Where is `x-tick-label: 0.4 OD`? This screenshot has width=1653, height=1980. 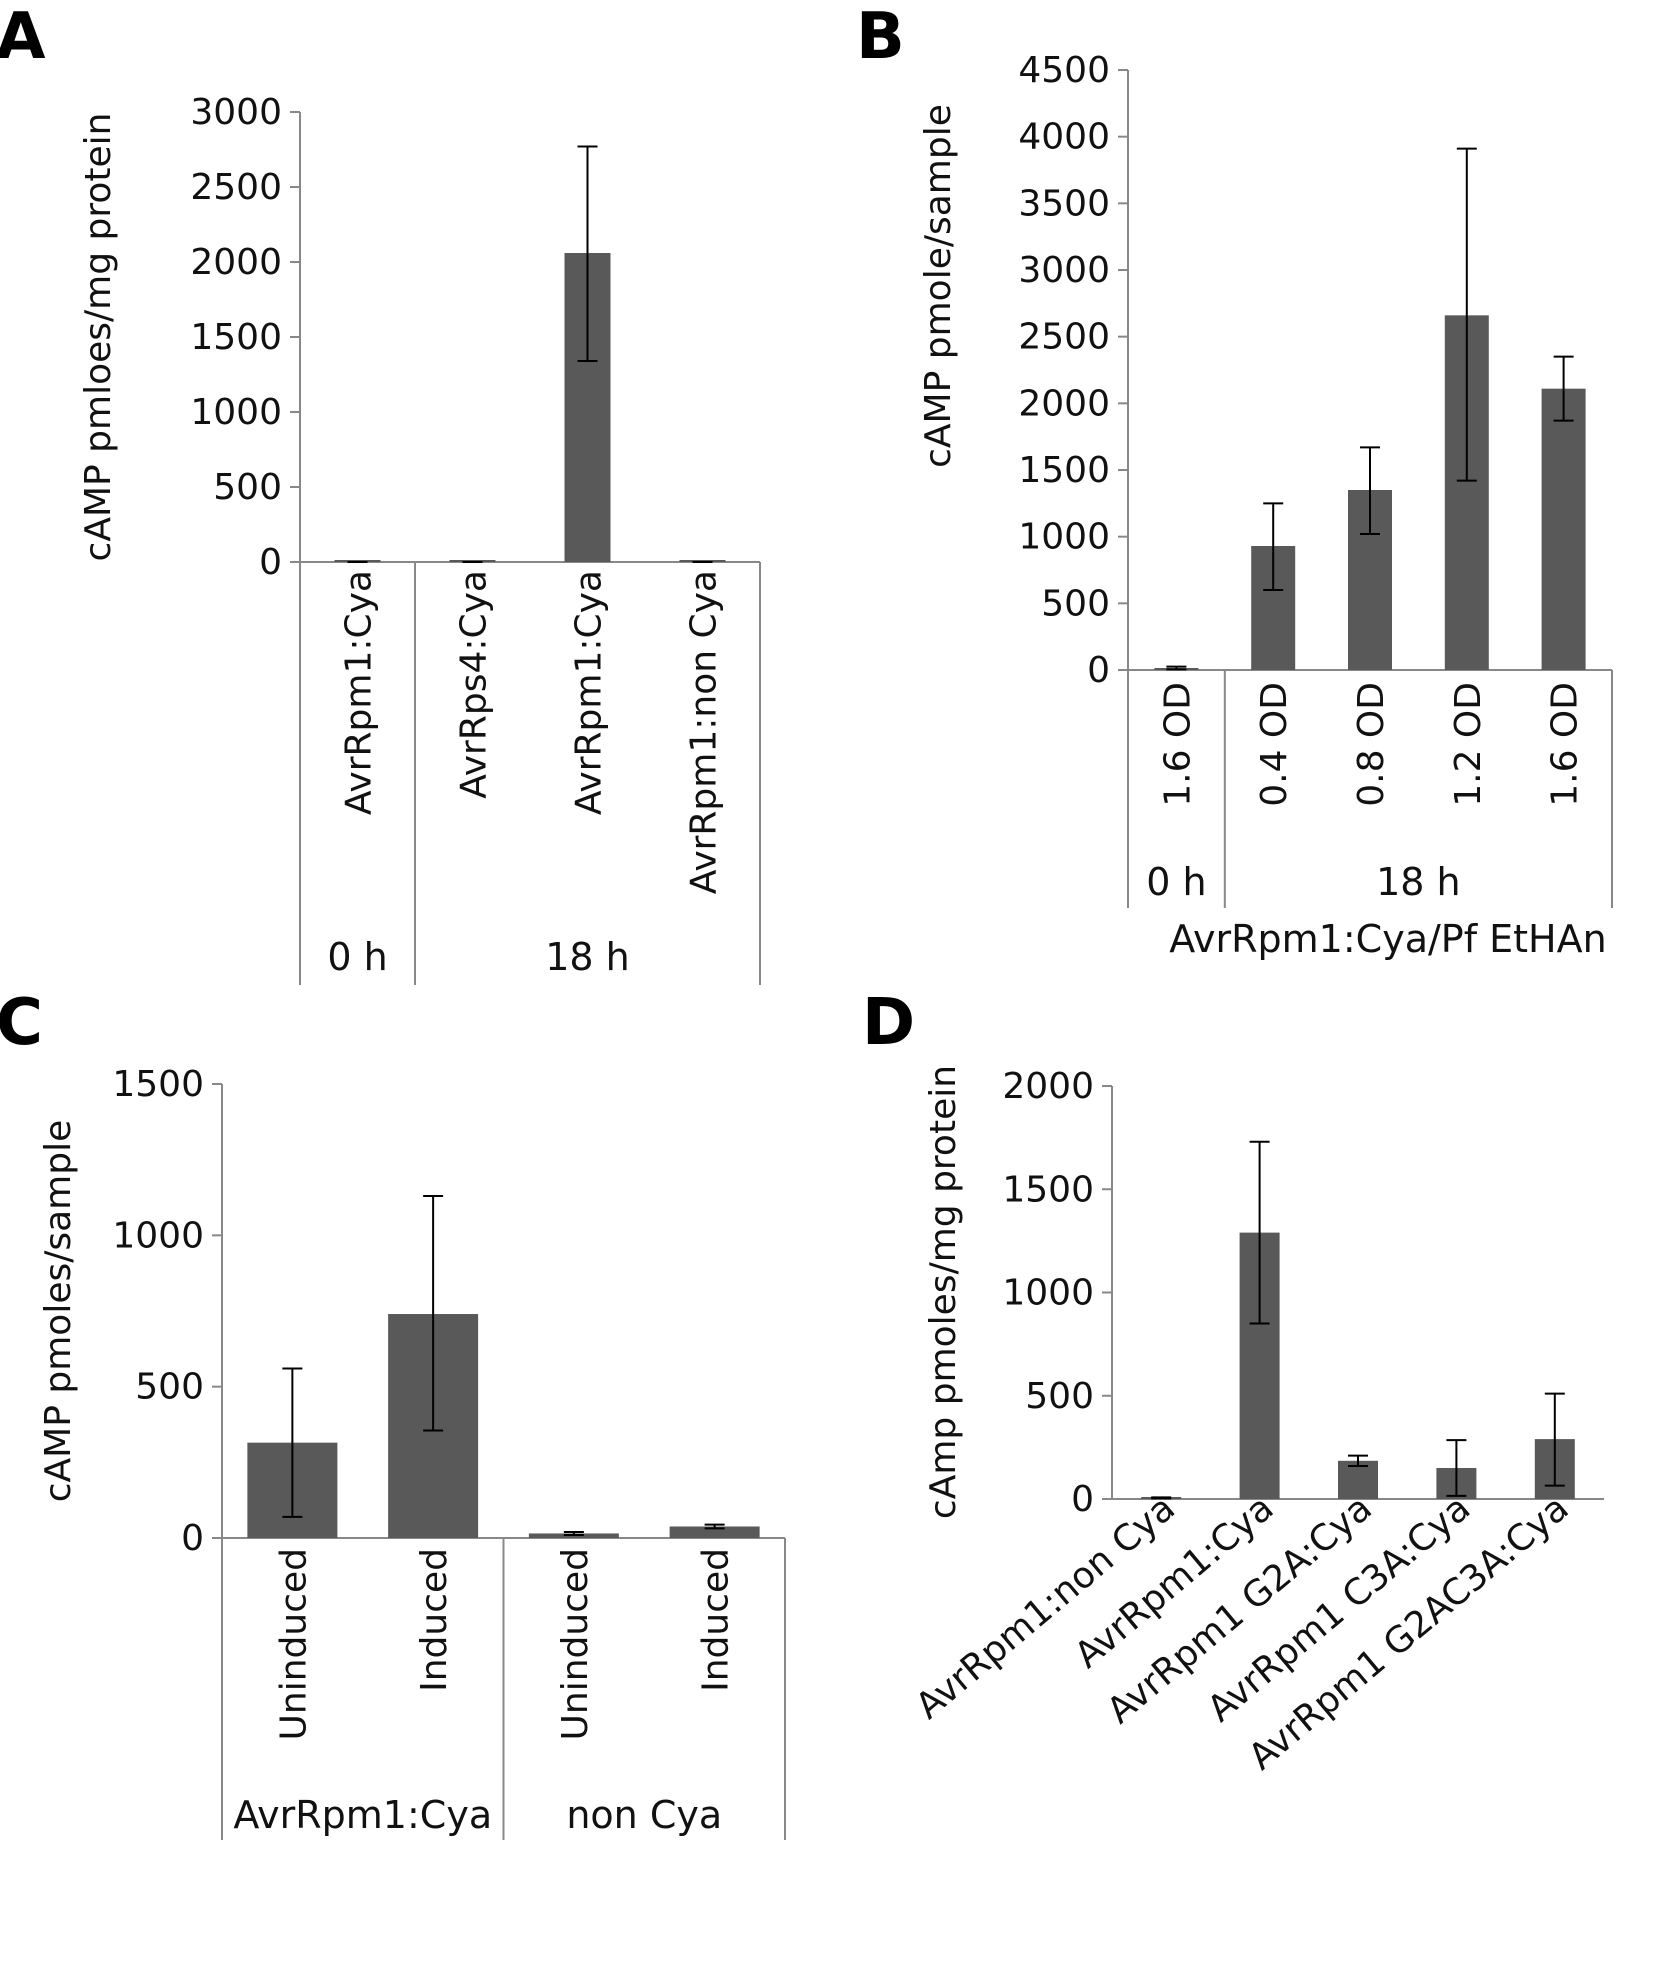 x-tick-label: 0.4 OD is located at coordinates (1274, 744).